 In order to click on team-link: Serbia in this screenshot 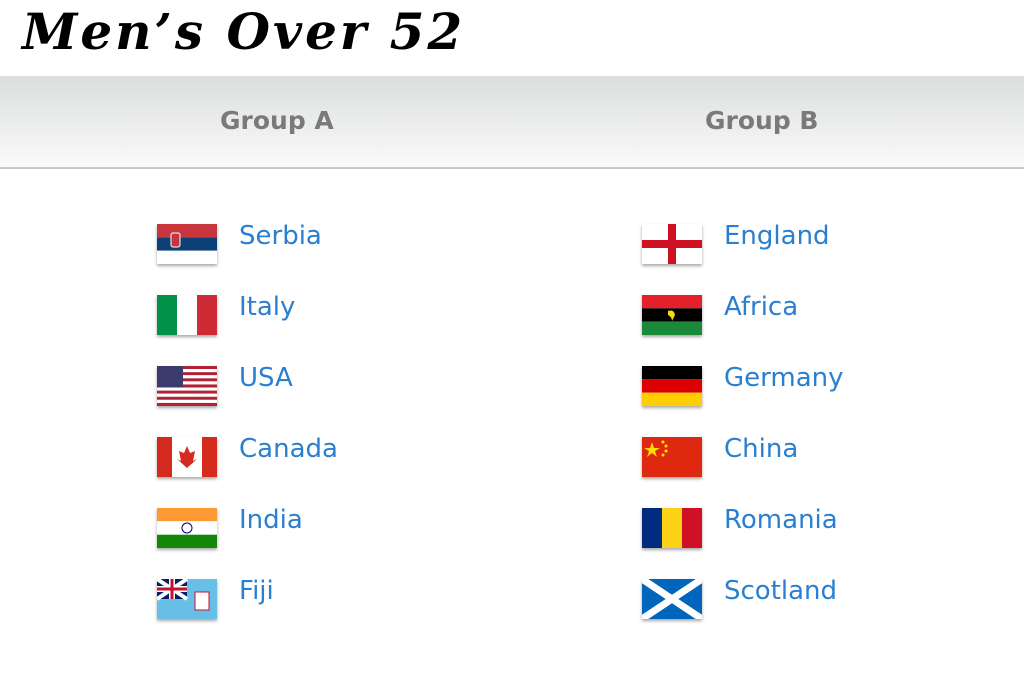, I will do `click(280, 236)`.